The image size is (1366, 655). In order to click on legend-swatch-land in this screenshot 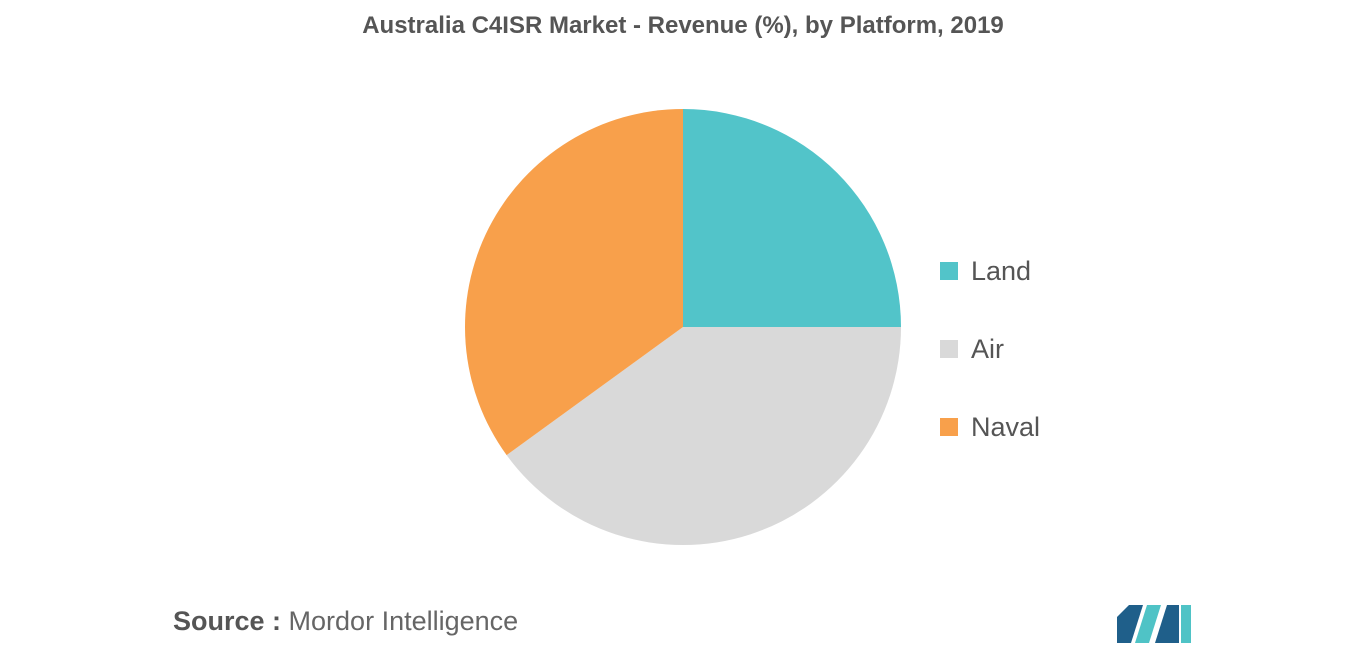, I will do `click(949, 271)`.